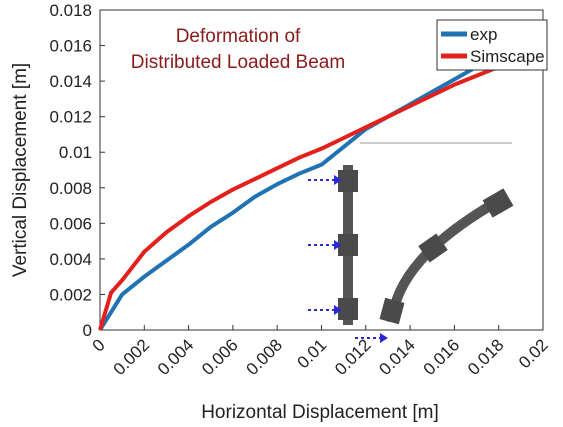 This screenshot has width=563, height=427. What do you see at coordinates (99, 345) in the screenshot?
I see `x-tick-label: 0` at bounding box center [99, 345].